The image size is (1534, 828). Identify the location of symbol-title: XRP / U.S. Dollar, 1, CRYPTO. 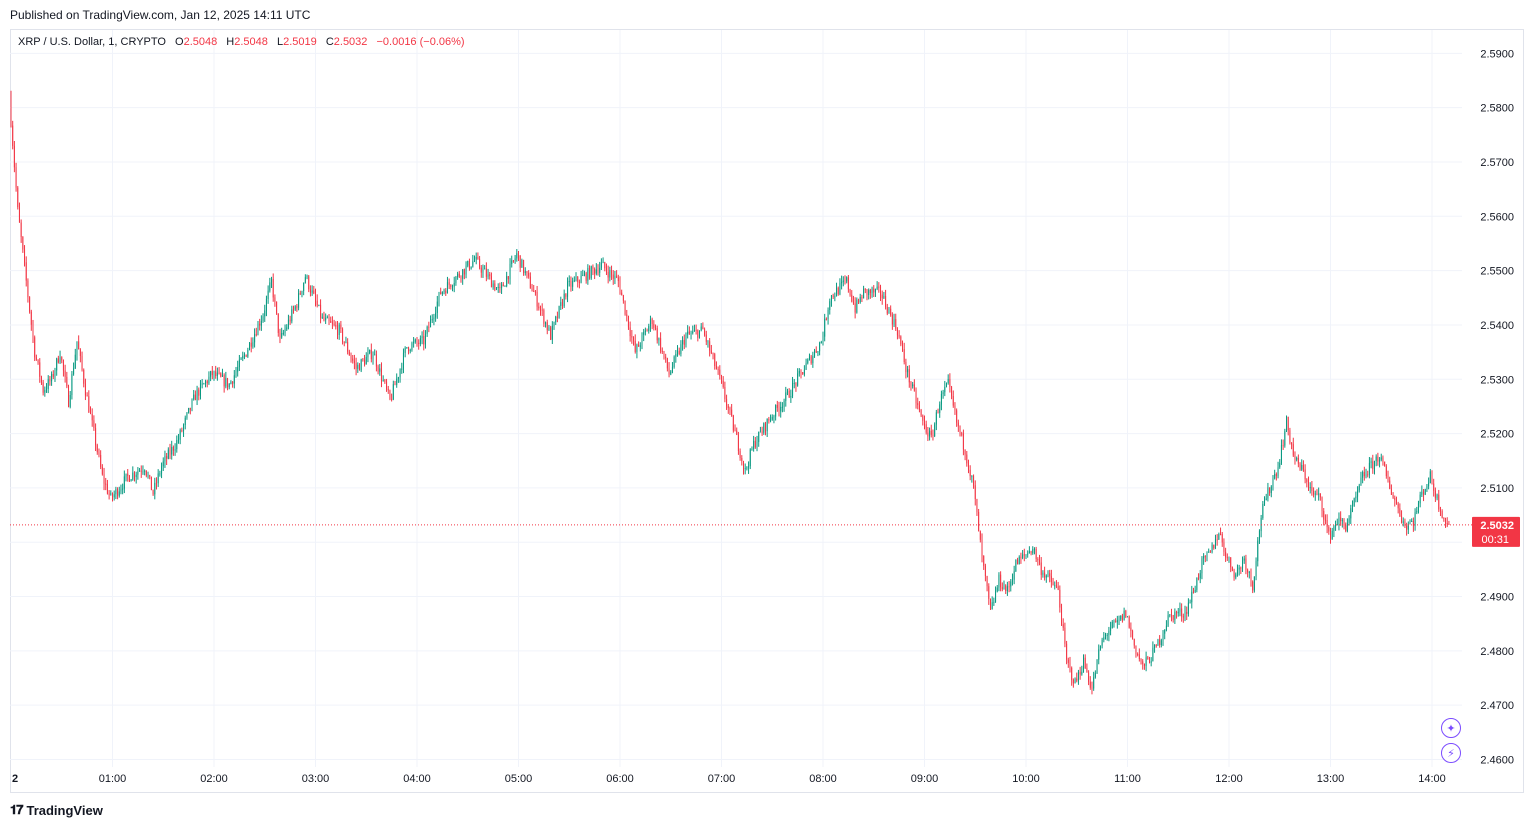
(92, 42).